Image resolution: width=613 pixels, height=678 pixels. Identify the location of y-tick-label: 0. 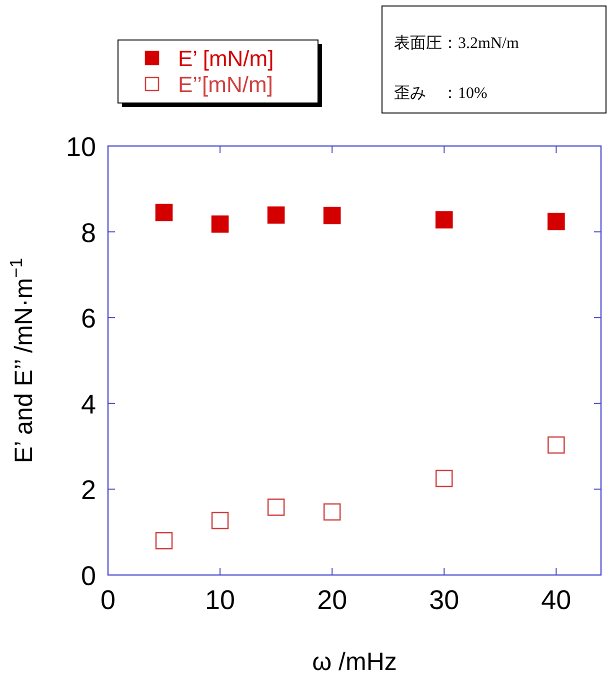
(88, 576).